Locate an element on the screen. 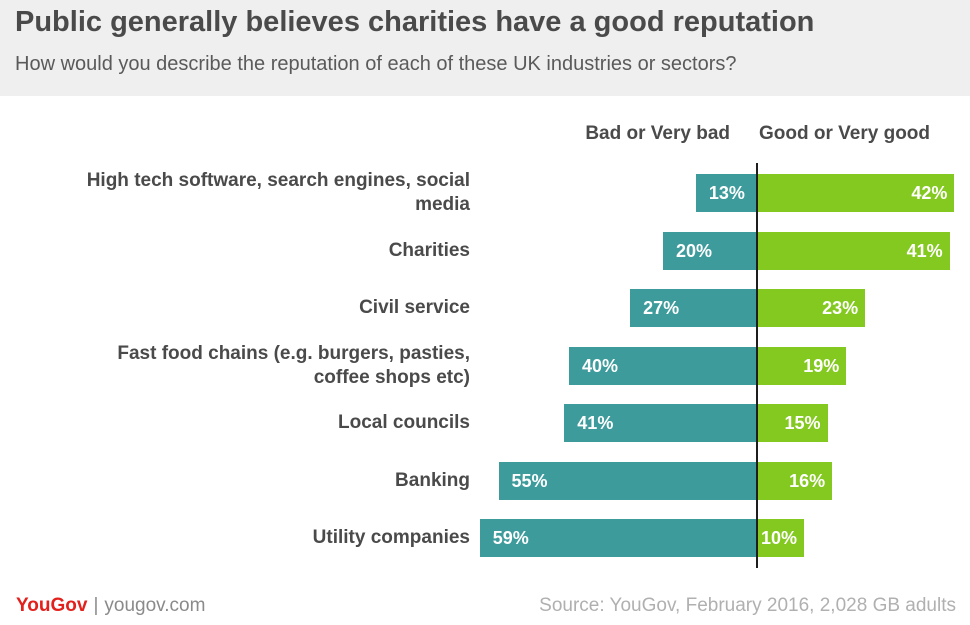 This screenshot has width=970, height=625. bar-bad: 59% is located at coordinates (618, 538).